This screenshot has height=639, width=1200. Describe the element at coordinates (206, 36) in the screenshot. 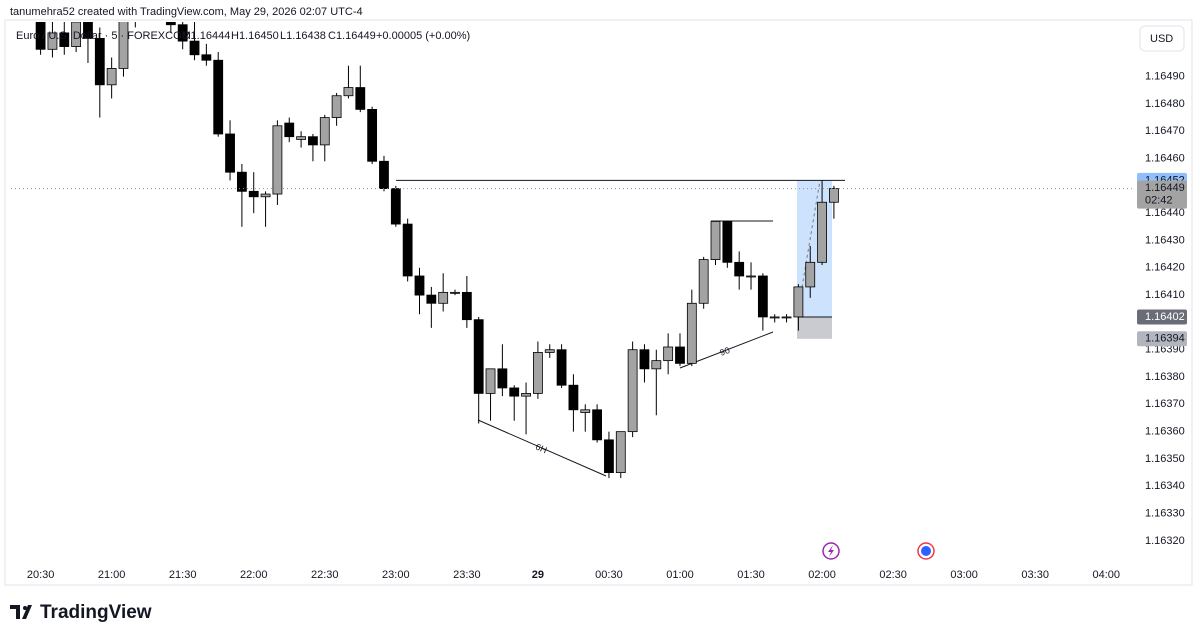

I see `legend-open: O1.16444` at that location.